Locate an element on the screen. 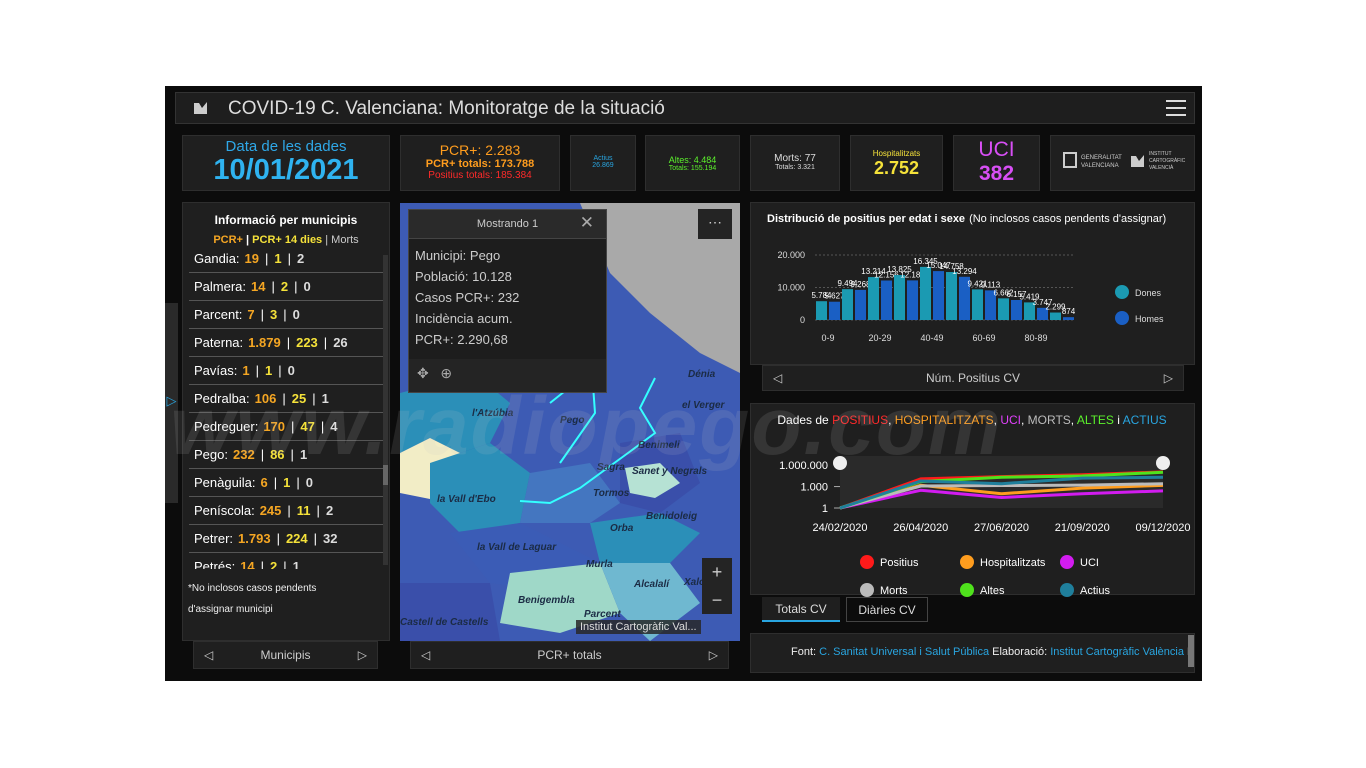  zoom-controls: + − is located at coordinates (717, 586).